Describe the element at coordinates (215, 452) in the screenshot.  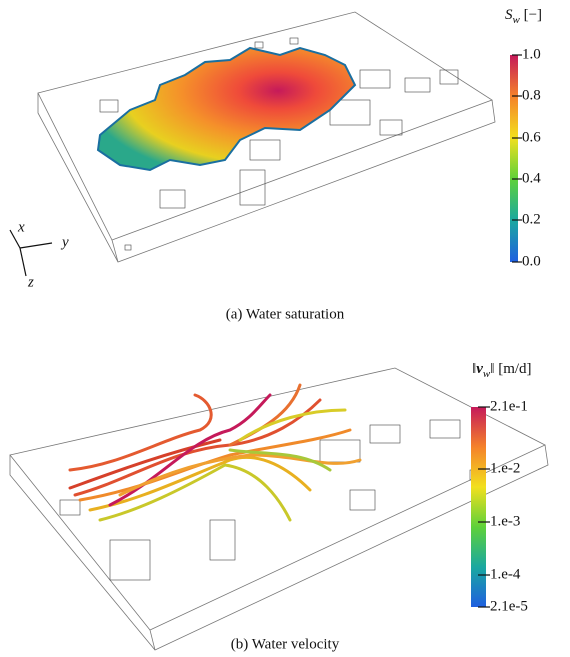
I see `streamlines` at that location.